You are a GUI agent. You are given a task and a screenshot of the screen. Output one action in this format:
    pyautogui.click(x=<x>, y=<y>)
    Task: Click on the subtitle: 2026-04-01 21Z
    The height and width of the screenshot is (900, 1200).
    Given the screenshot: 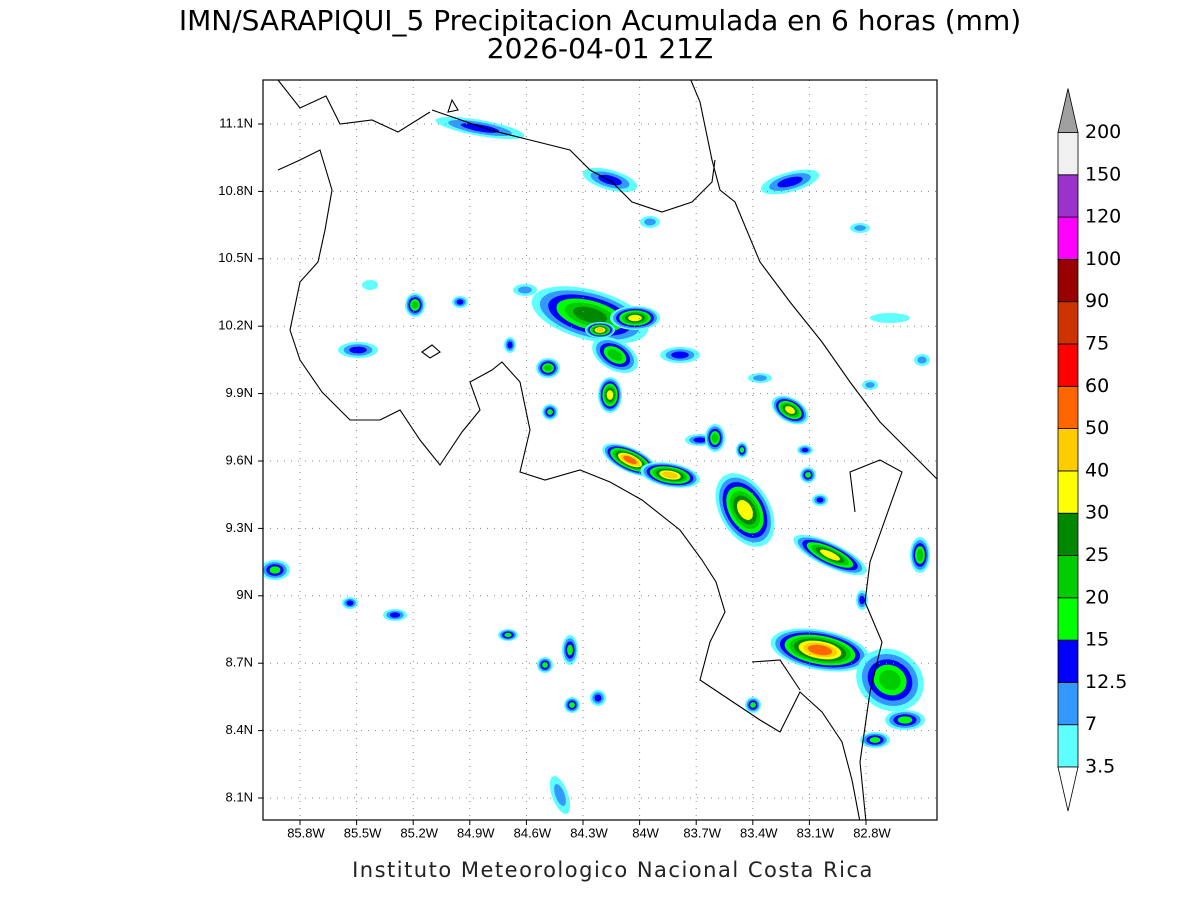 What is the action you would take?
    pyautogui.click(x=600, y=48)
    